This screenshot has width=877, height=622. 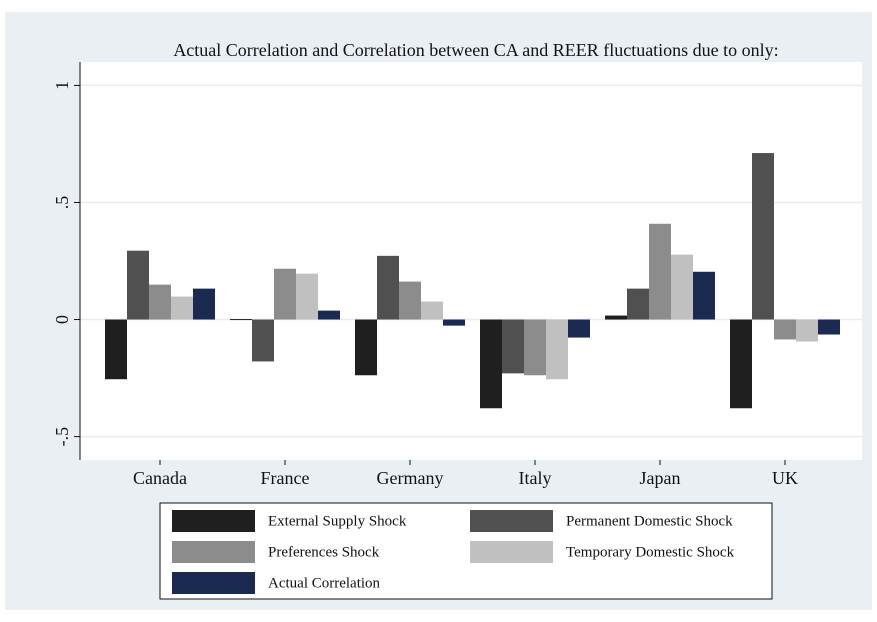 I want to click on y-tick-label: 0, so click(x=62, y=319).